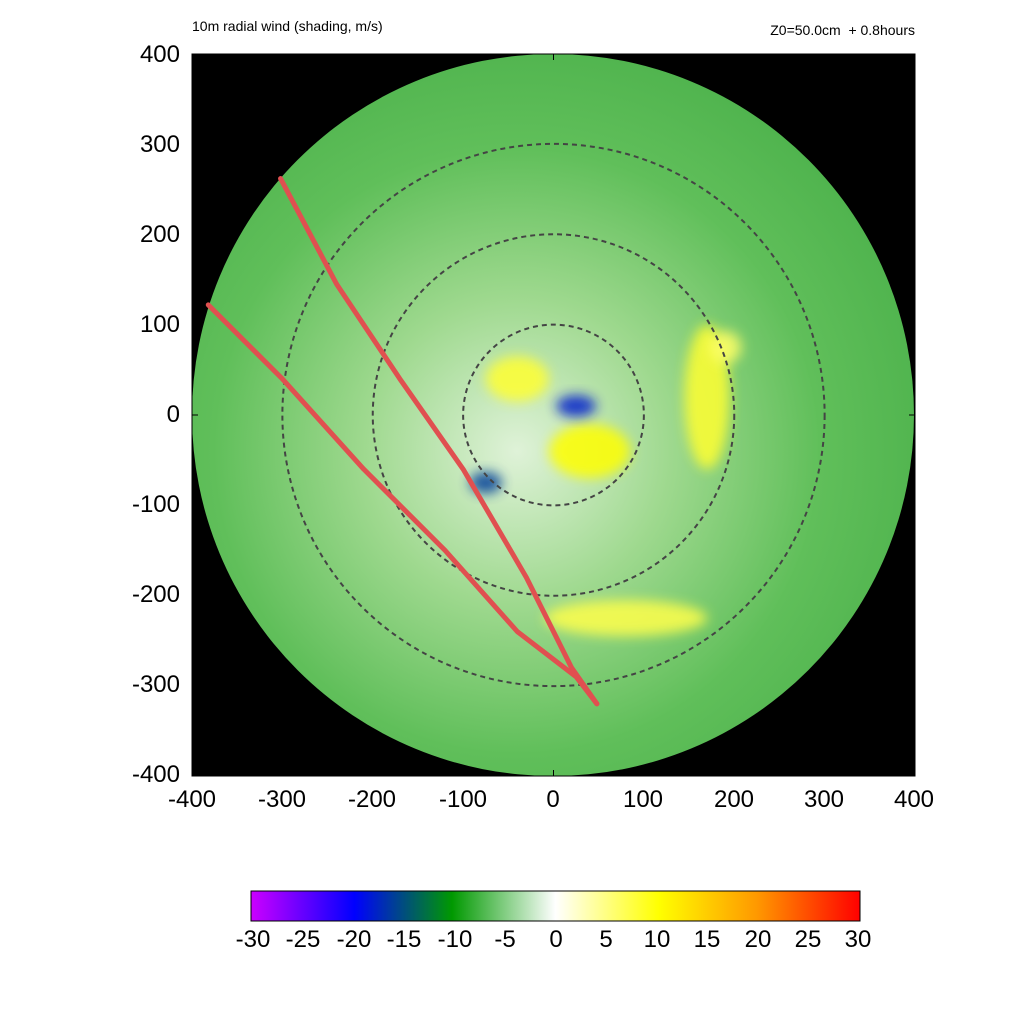  I want to click on x-tick-label: -400, so click(192, 799).